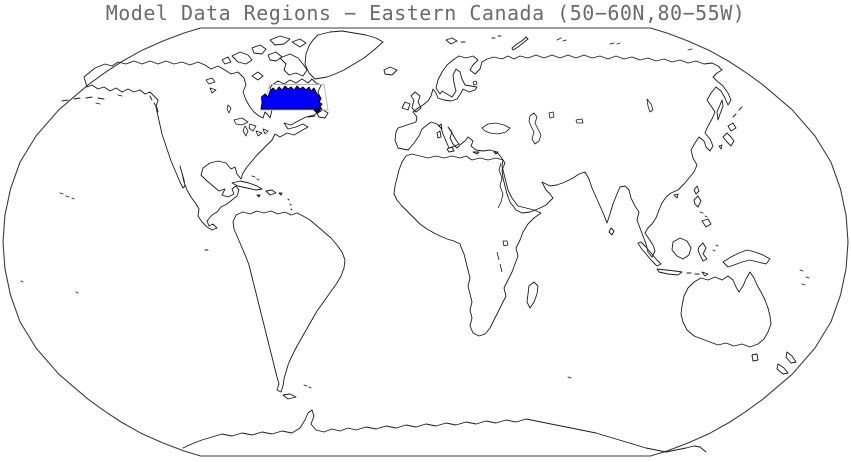  I want to click on coastline-mediterranean-islands, so click(467, 139).